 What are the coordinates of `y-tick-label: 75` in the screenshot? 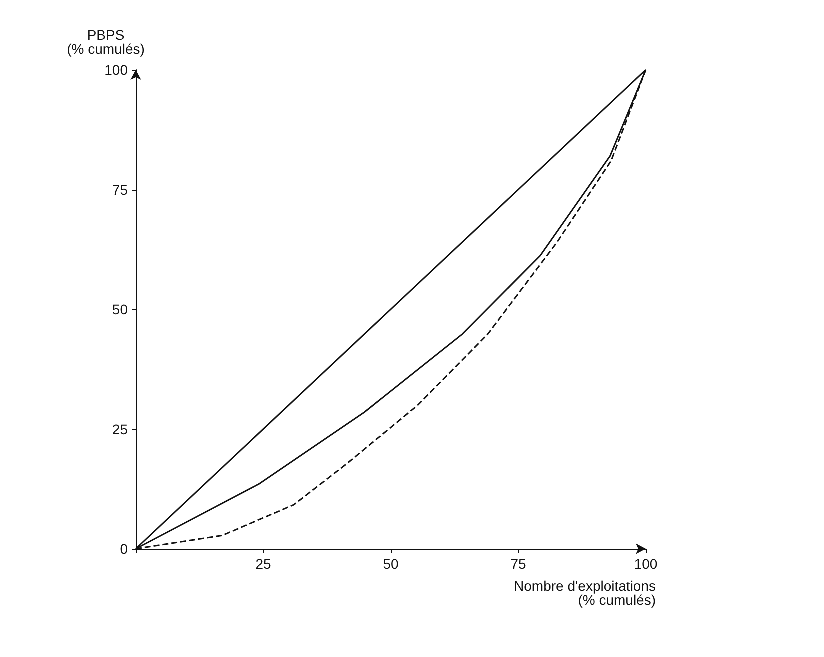 It's located at (120, 190).